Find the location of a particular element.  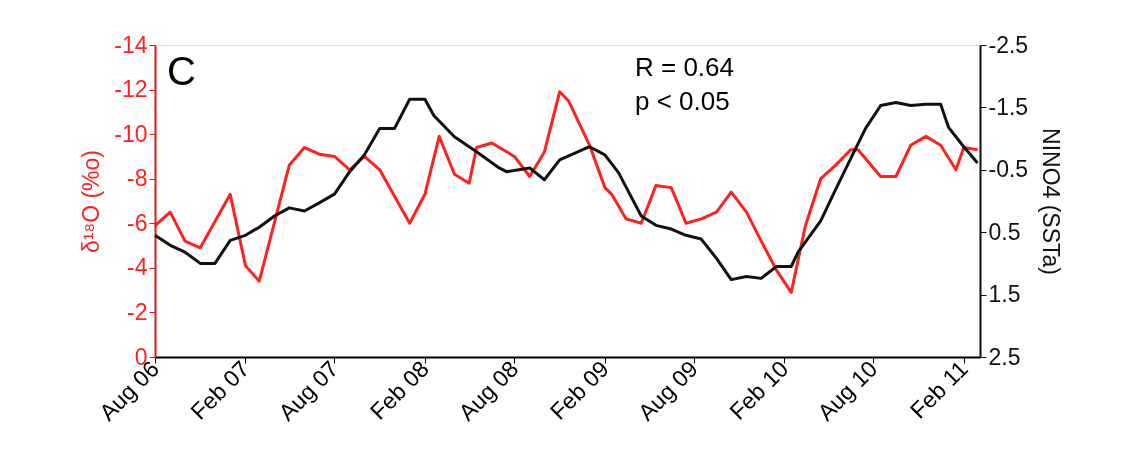

y2-axis-title: NINO4 (SSTa) is located at coordinates (1051, 201).